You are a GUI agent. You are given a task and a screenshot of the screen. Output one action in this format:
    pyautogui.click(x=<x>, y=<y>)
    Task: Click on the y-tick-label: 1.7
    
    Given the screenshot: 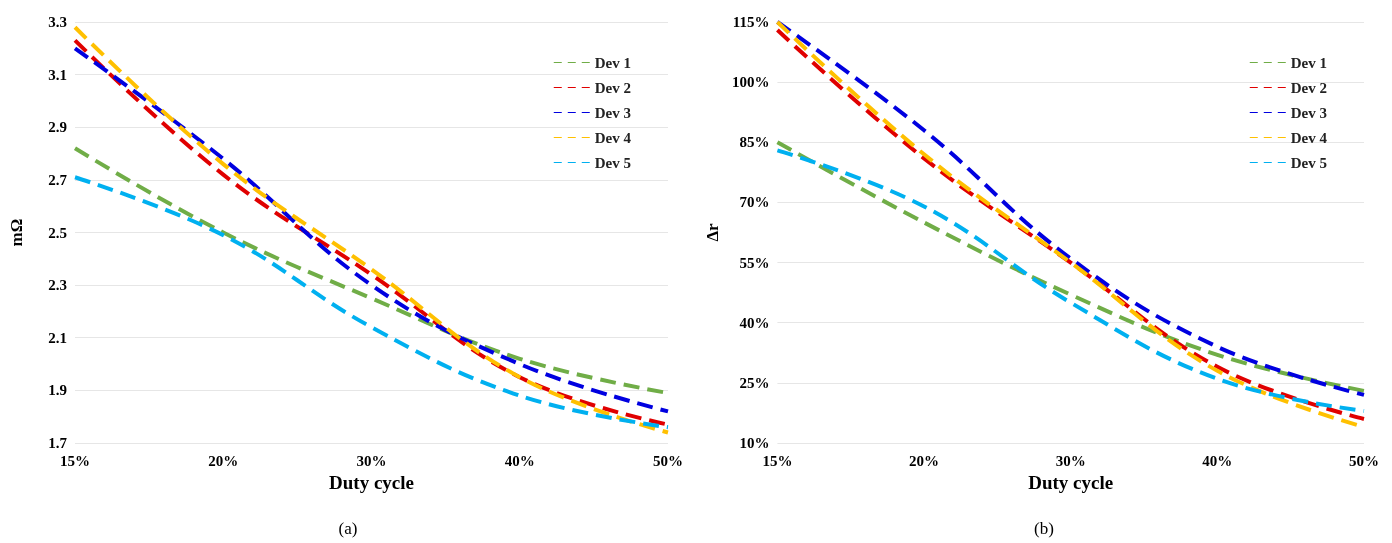 What is the action you would take?
    pyautogui.click(x=58, y=443)
    